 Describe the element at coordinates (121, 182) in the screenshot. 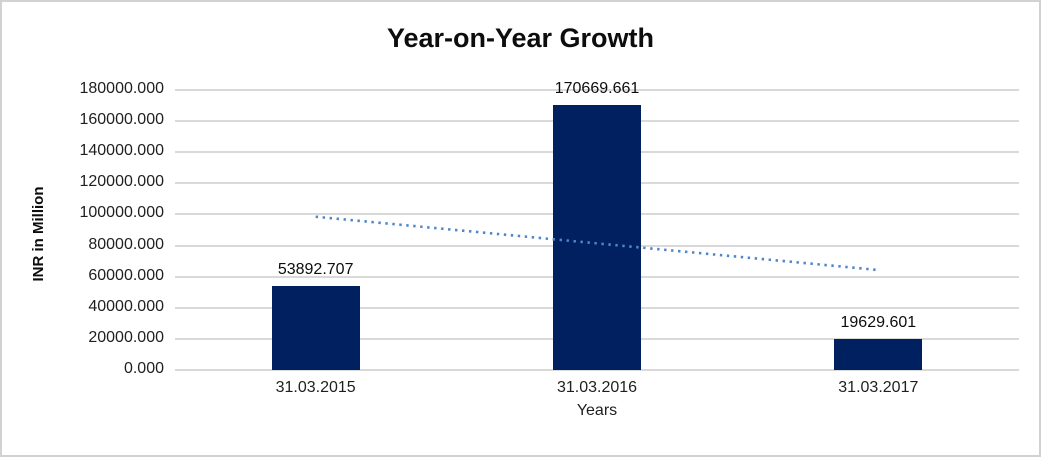

I see `y-tick-label: 120000.000` at that location.